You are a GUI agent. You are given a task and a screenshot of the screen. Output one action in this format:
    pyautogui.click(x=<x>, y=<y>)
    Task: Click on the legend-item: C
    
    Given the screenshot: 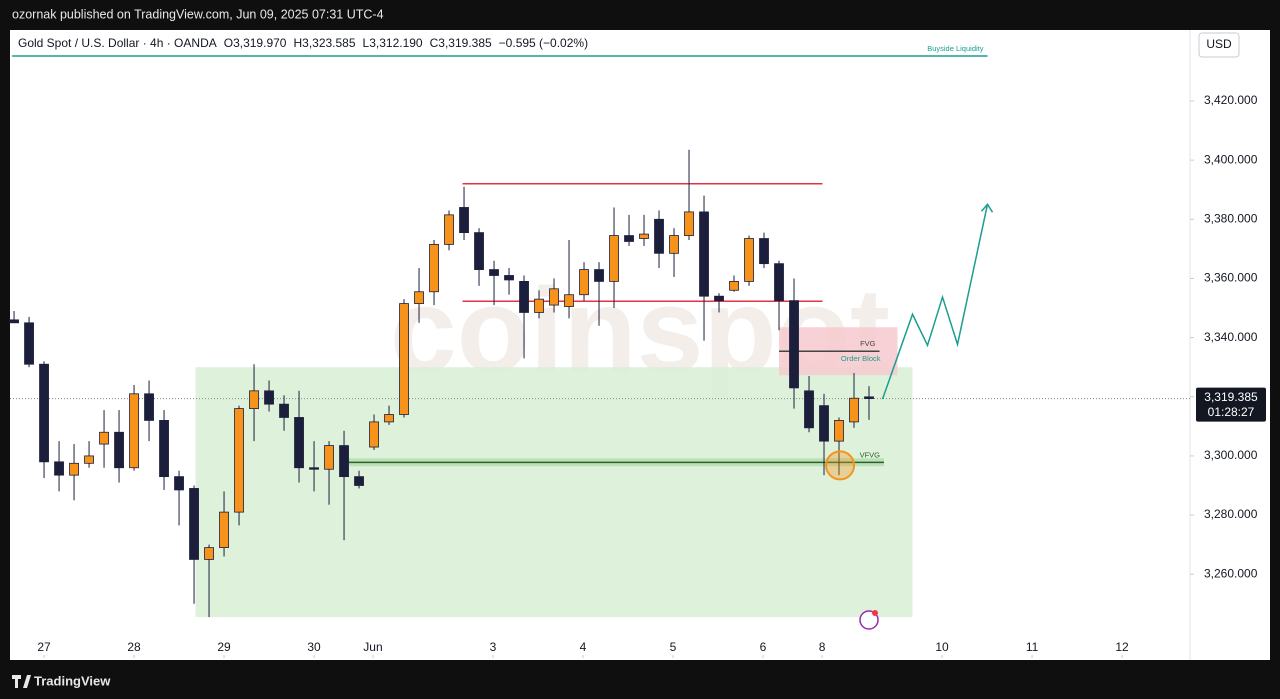 What is the action you would take?
    pyautogui.click(x=434, y=43)
    